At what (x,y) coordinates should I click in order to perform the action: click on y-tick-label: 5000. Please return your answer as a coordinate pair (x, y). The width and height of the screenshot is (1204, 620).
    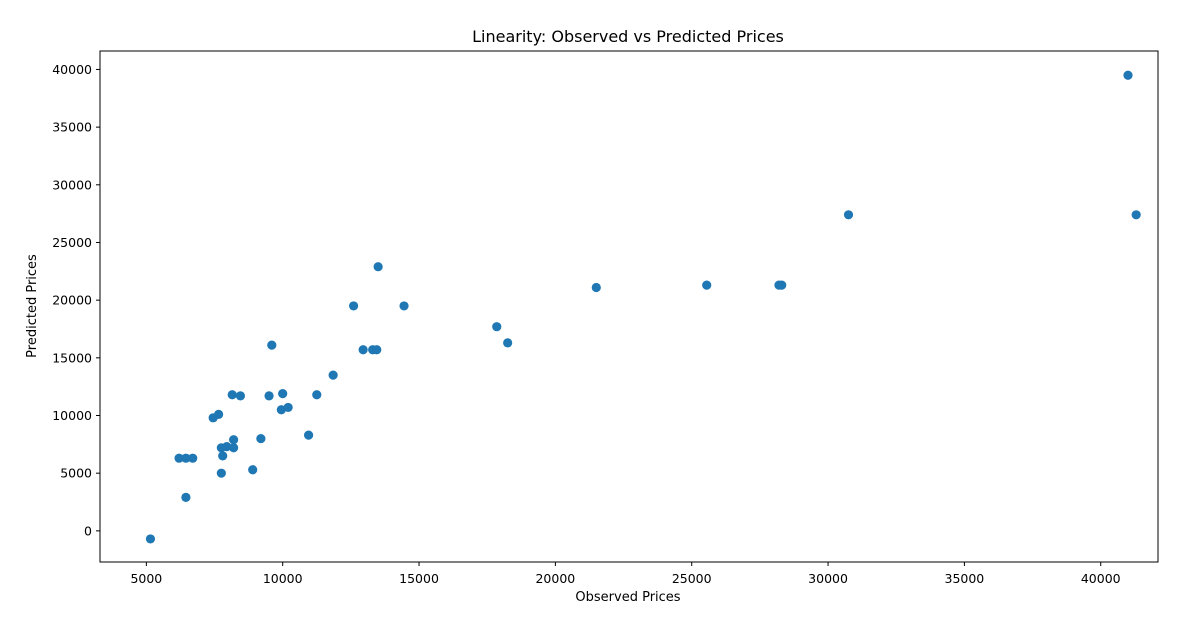
    Looking at the image, I should click on (76, 473).